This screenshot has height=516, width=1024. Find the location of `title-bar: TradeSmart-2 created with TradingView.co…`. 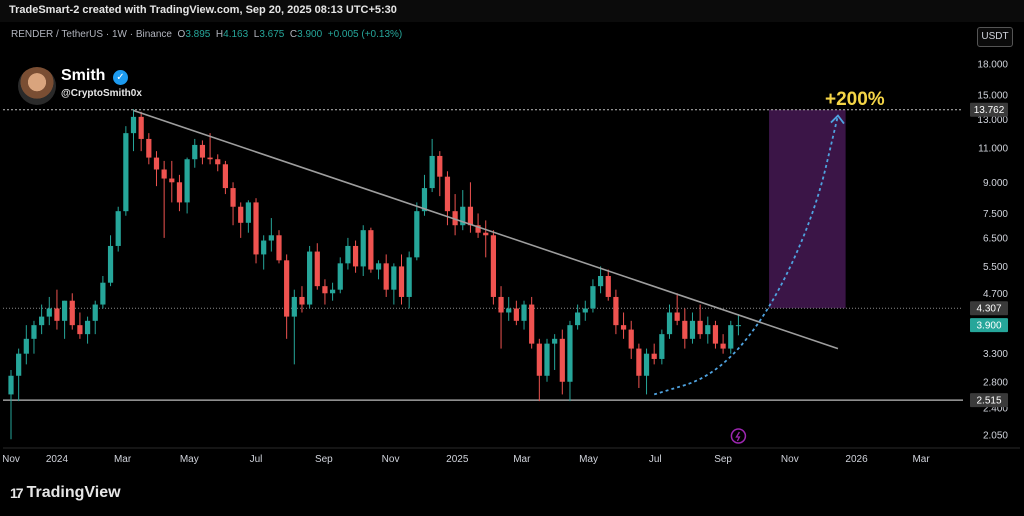

title-bar: TradeSmart-2 created with TradingView.co… is located at coordinates (512, 11).